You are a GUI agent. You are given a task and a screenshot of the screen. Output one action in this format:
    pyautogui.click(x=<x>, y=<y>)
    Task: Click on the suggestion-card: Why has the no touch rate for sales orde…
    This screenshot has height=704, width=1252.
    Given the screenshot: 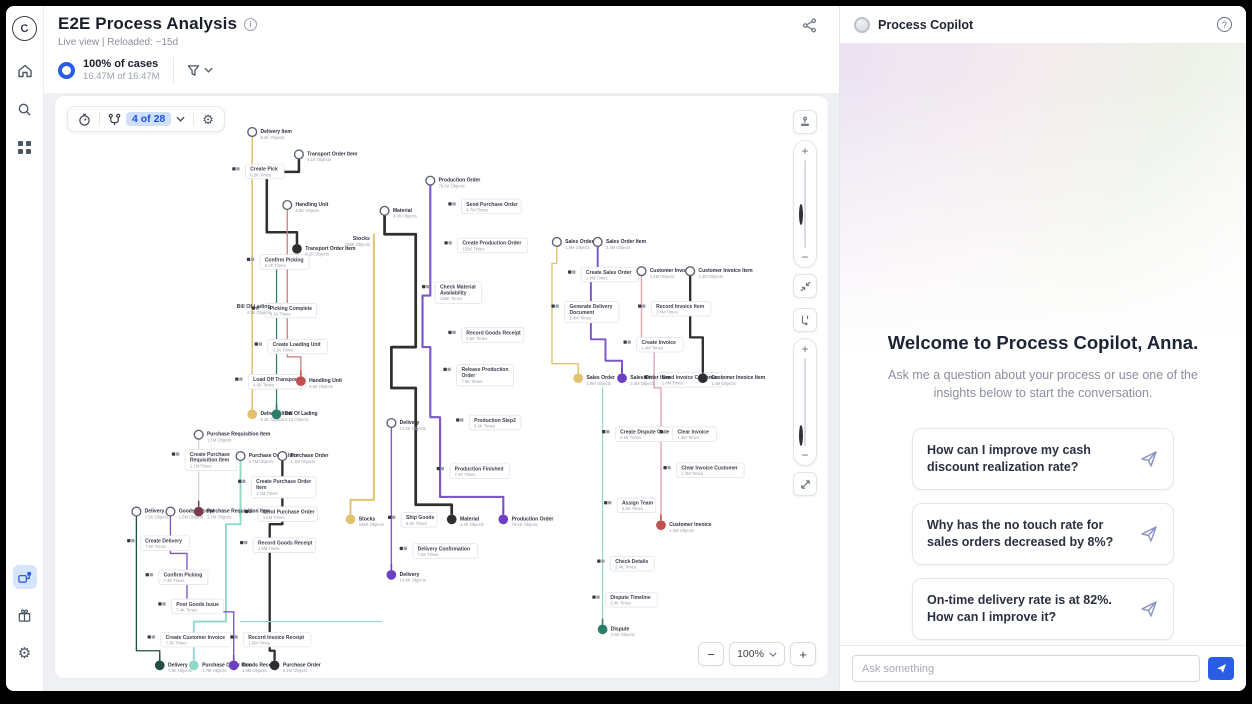 What is the action you would take?
    pyautogui.click(x=1043, y=534)
    